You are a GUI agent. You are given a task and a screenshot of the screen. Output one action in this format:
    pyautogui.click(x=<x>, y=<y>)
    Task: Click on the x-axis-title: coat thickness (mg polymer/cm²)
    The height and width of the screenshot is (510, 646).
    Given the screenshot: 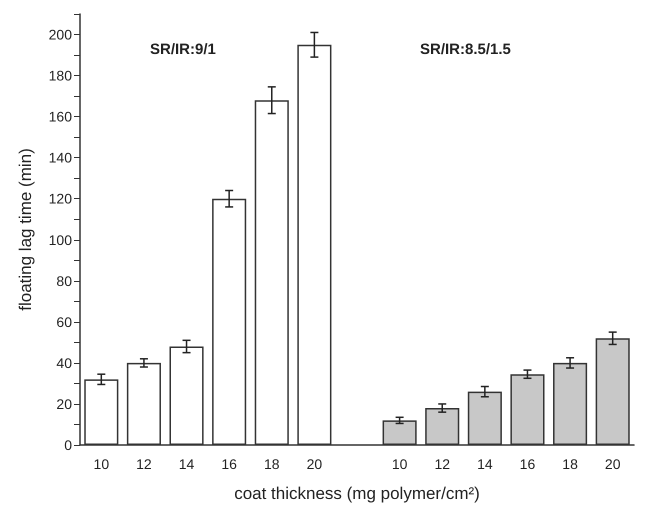 What is the action you would take?
    pyautogui.click(x=357, y=493)
    